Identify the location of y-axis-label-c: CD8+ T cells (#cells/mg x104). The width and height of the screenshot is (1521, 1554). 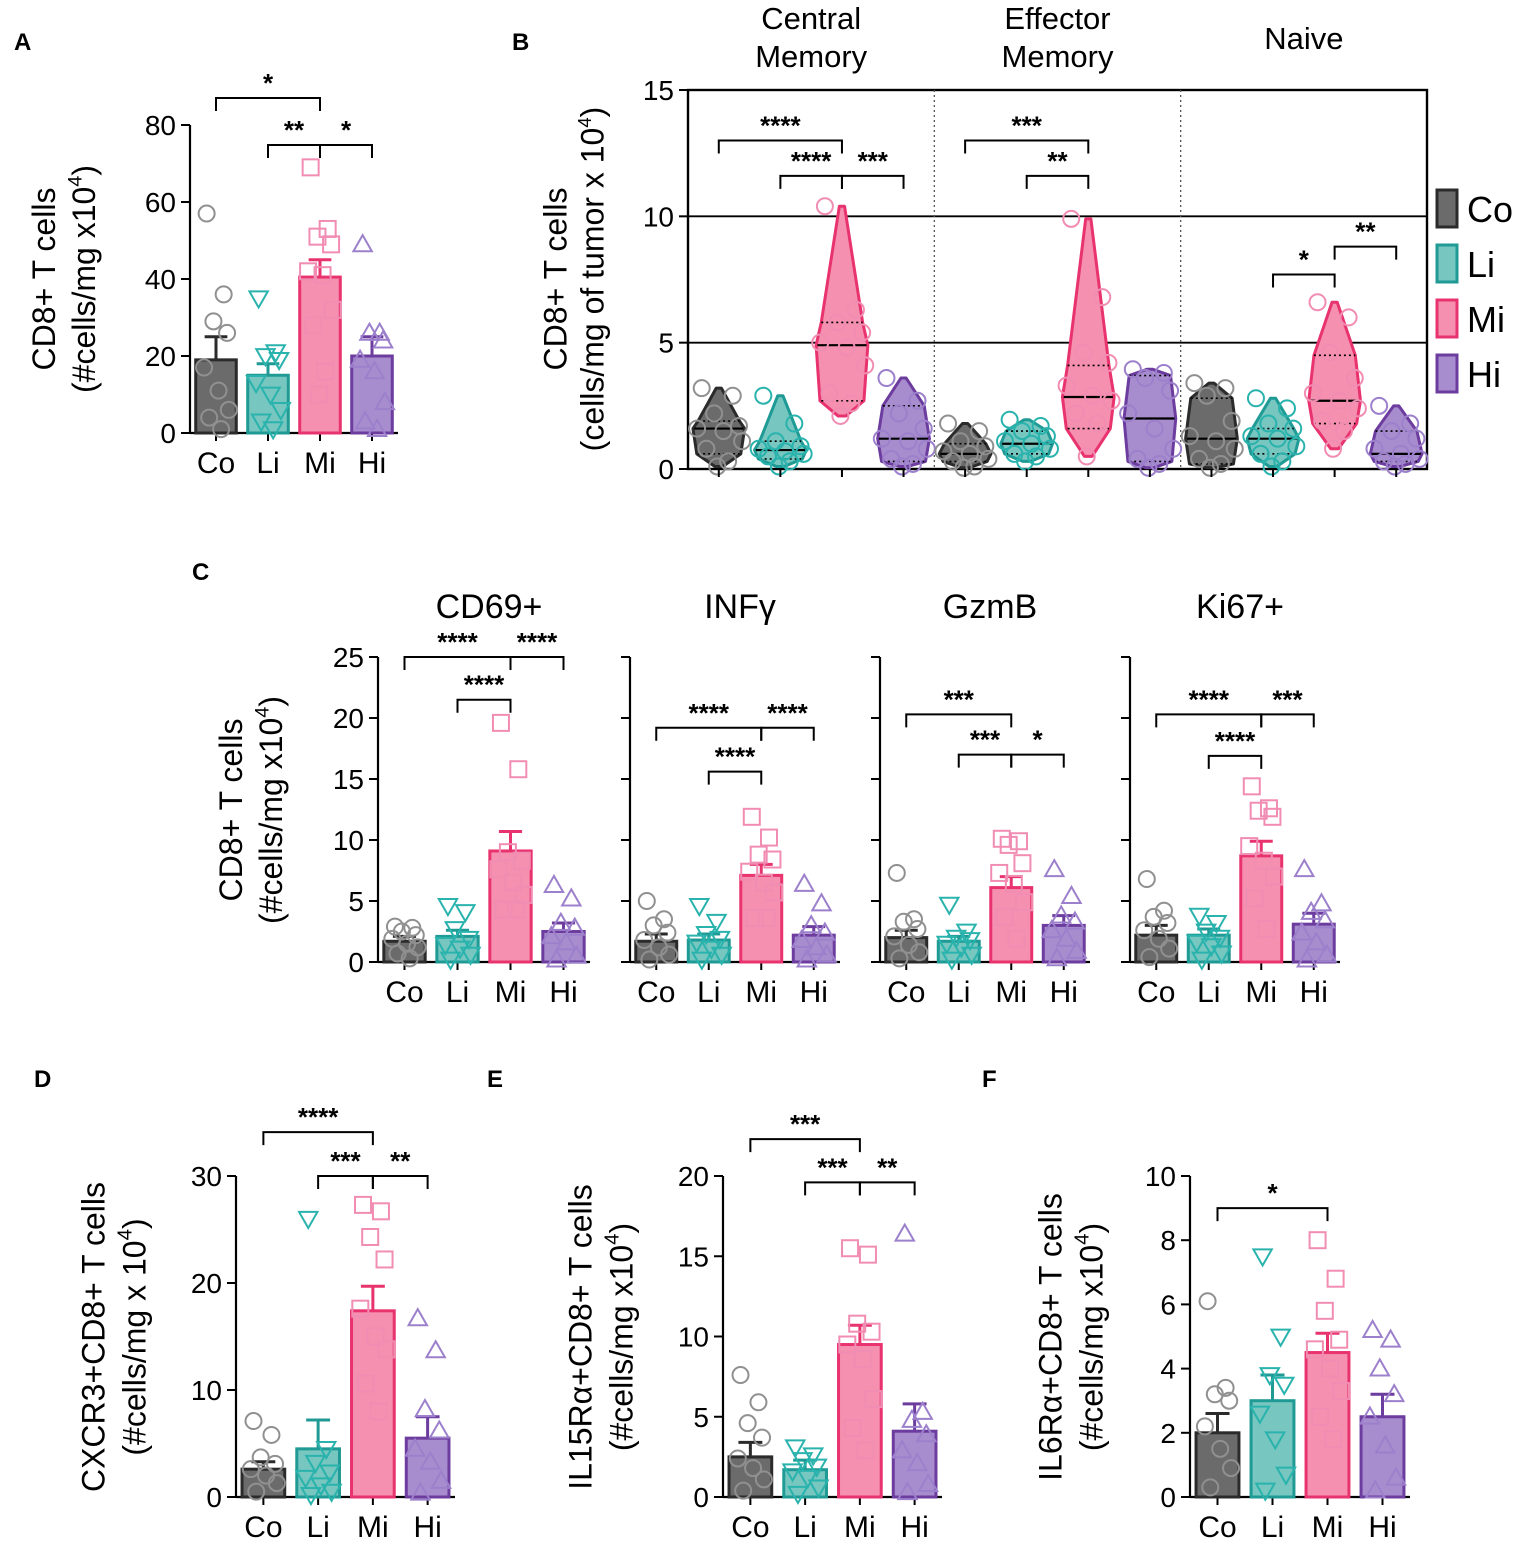
(251, 810).